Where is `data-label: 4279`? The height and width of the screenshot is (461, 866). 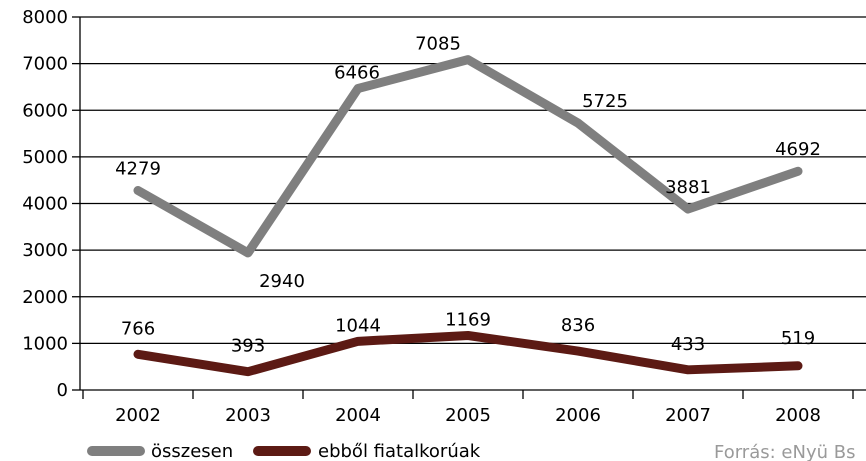
data-label: 4279 is located at coordinates (138, 168).